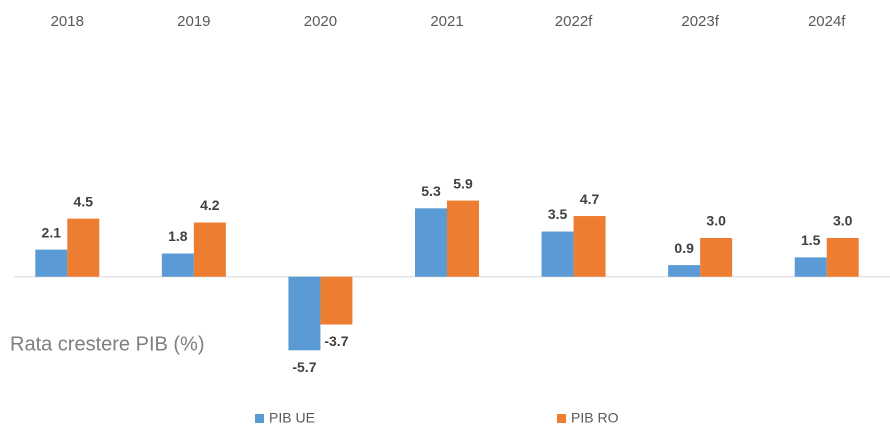  What do you see at coordinates (827, 21) in the screenshot?
I see `x-tick-label: 2024f` at bounding box center [827, 21].